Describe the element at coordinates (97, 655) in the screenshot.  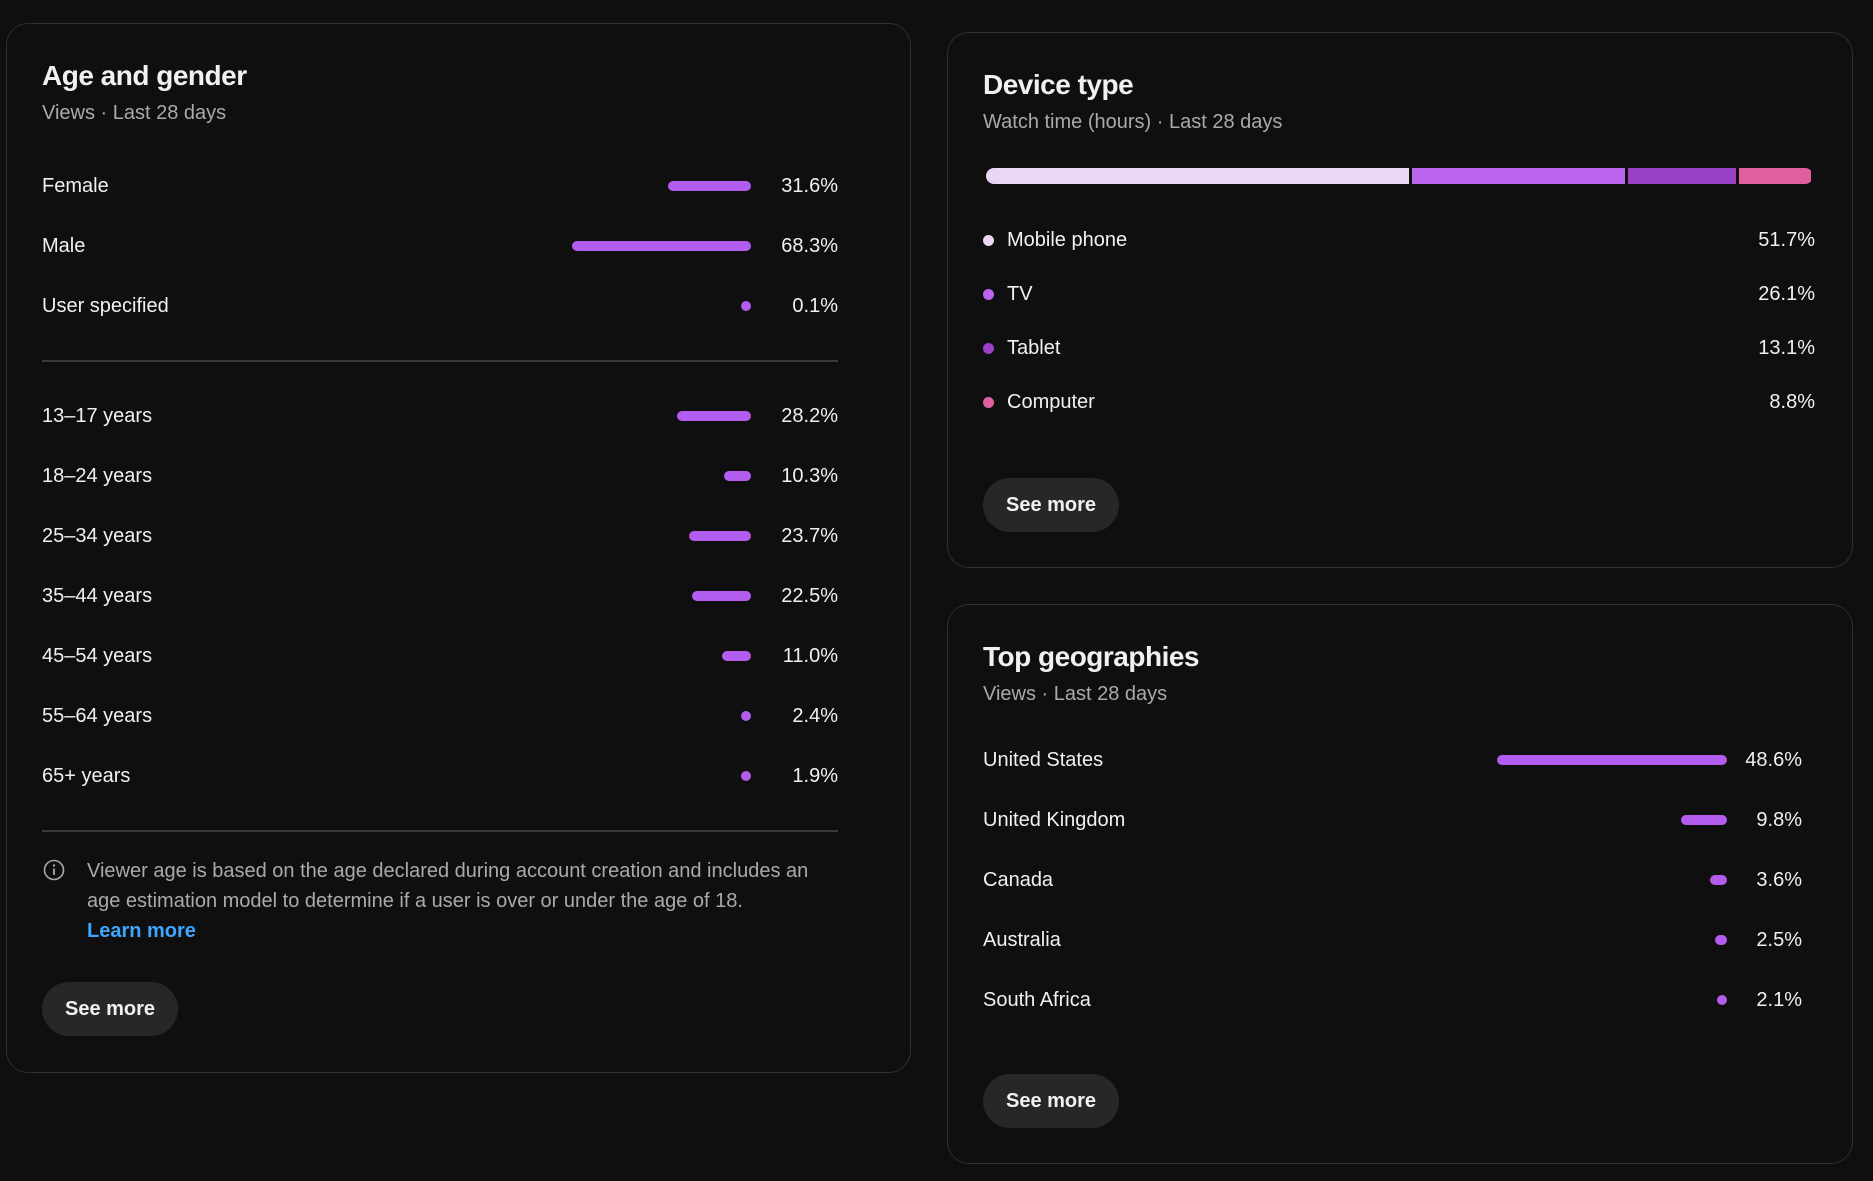
I see `age-row-label: 45–54 years` at that location.